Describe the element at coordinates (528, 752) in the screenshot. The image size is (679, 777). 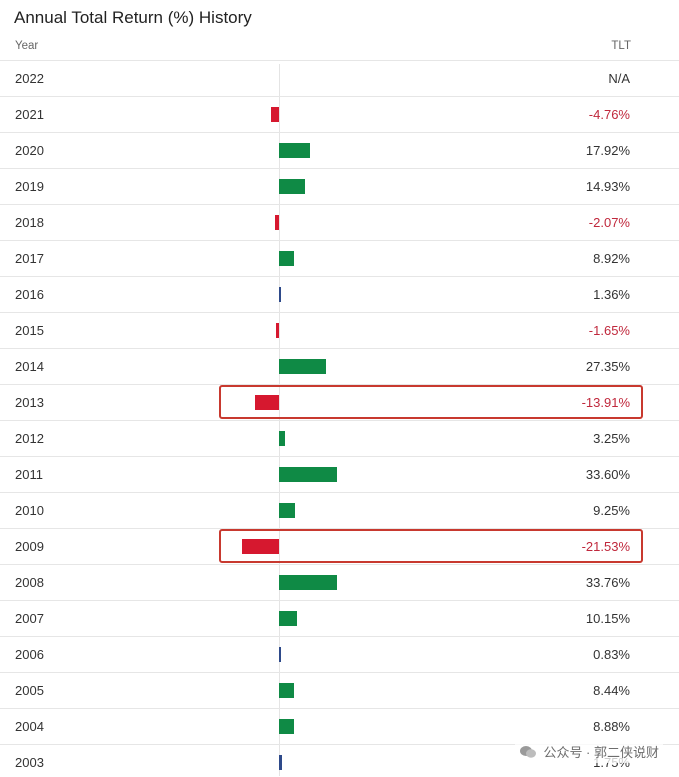
I see `wechat-icon` at that location.